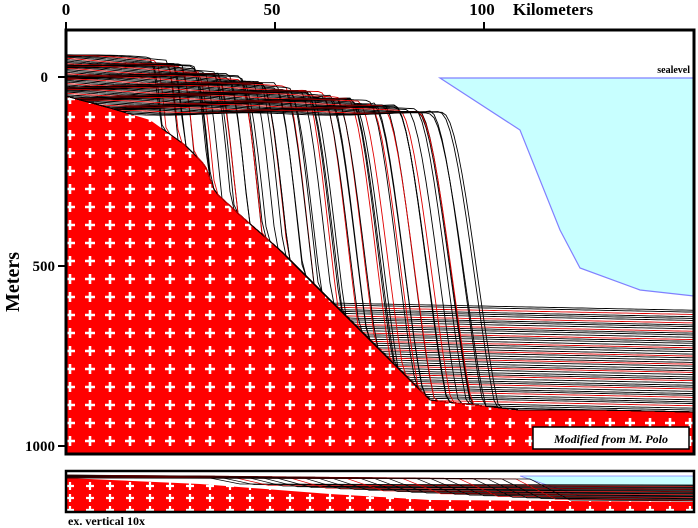 The width and height of the screenshot is (698, 528). I want to click on credit-text: Modified from M. Polo, so click(610, 439).